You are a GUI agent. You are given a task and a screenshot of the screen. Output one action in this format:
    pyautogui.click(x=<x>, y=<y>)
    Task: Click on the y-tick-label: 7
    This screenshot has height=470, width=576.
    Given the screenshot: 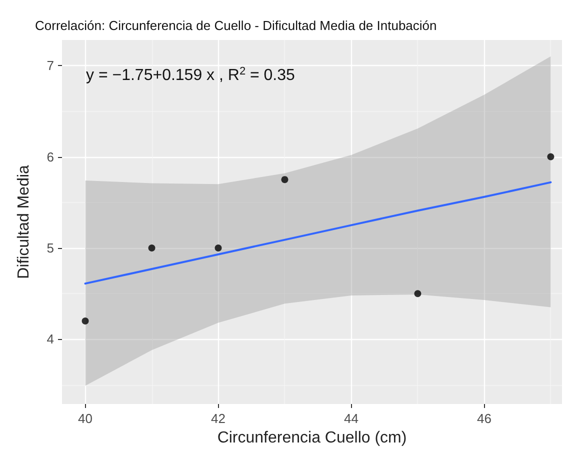 What is the action you would take?
    pyautogui.click(x=50, y=66)
    